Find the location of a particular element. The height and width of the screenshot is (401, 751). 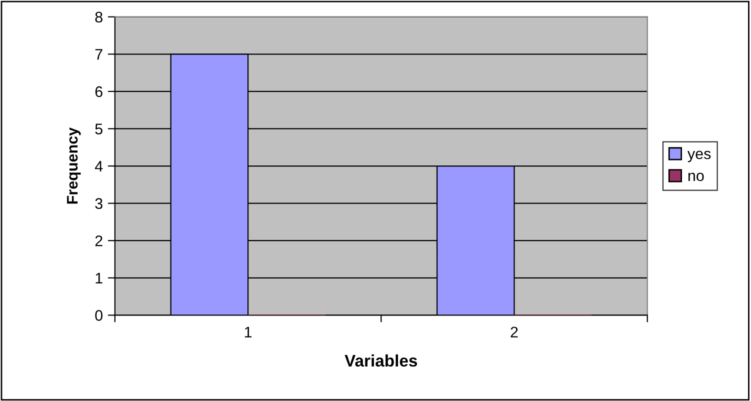

y-tick-label: 1 is located at coordinates (99, 278).